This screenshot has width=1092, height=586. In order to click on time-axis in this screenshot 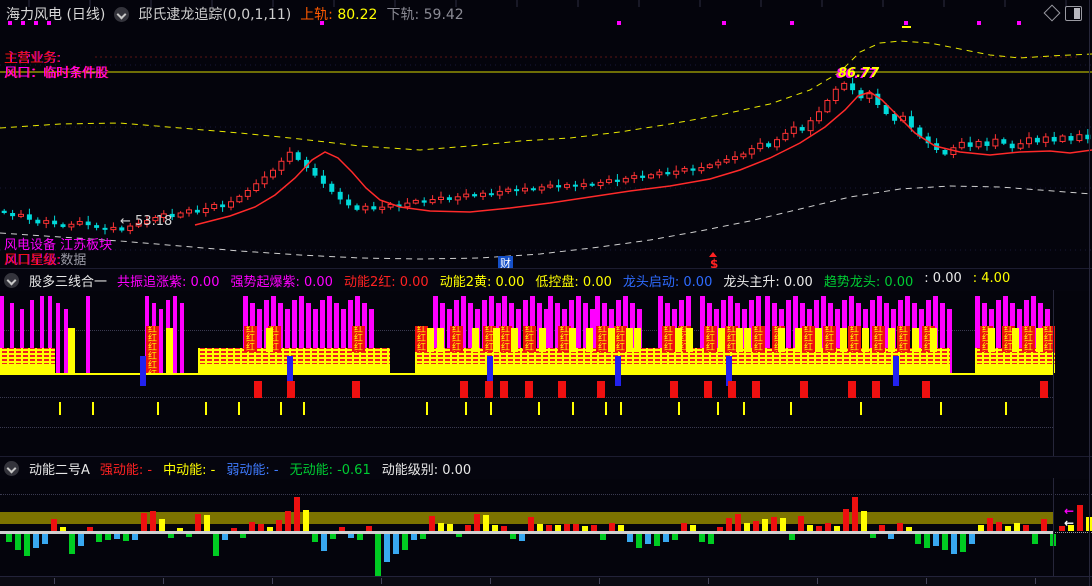, I will do `click(546, 581)`.